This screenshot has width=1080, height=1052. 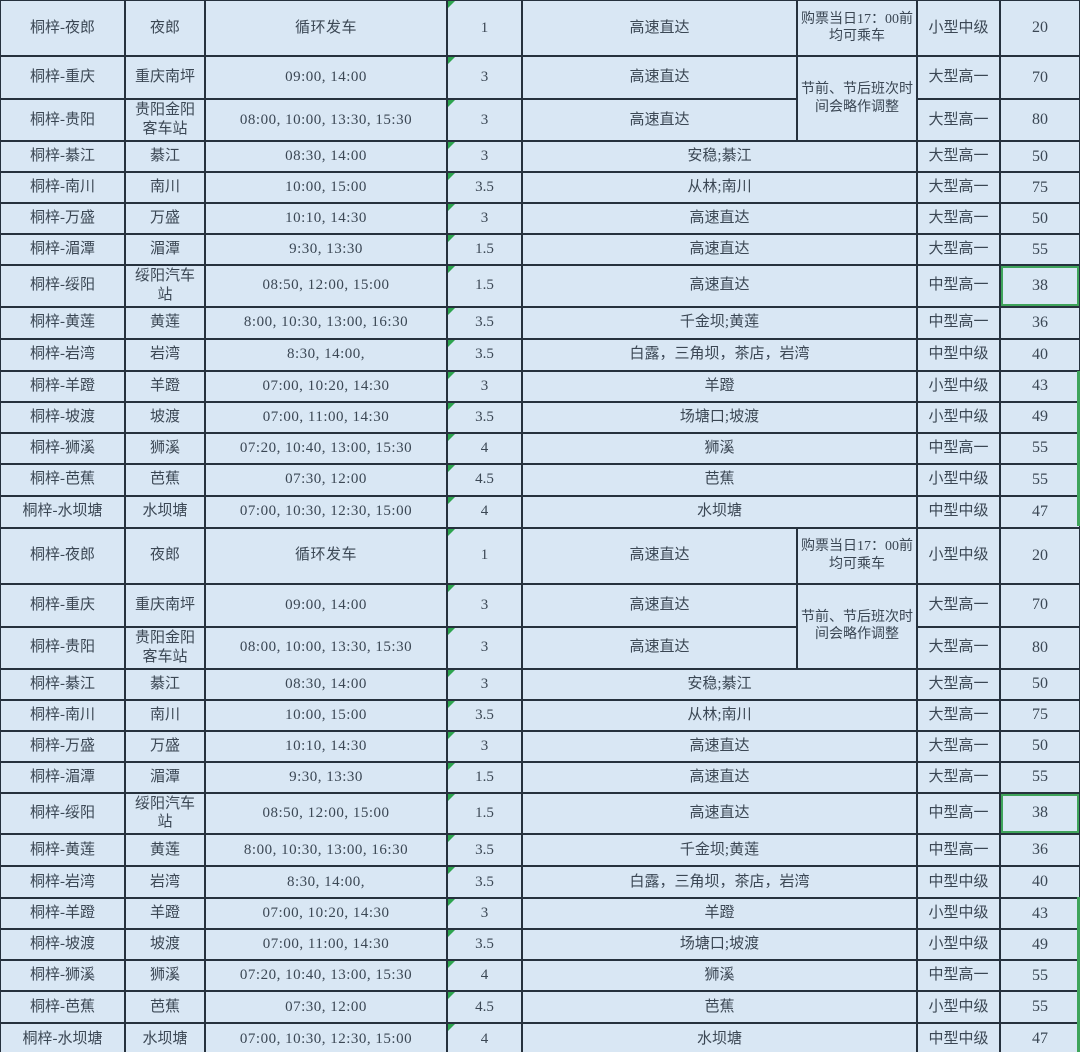 I want to click on cell-route: 桐梓-水坝塘, so click(x=63, y=1037).